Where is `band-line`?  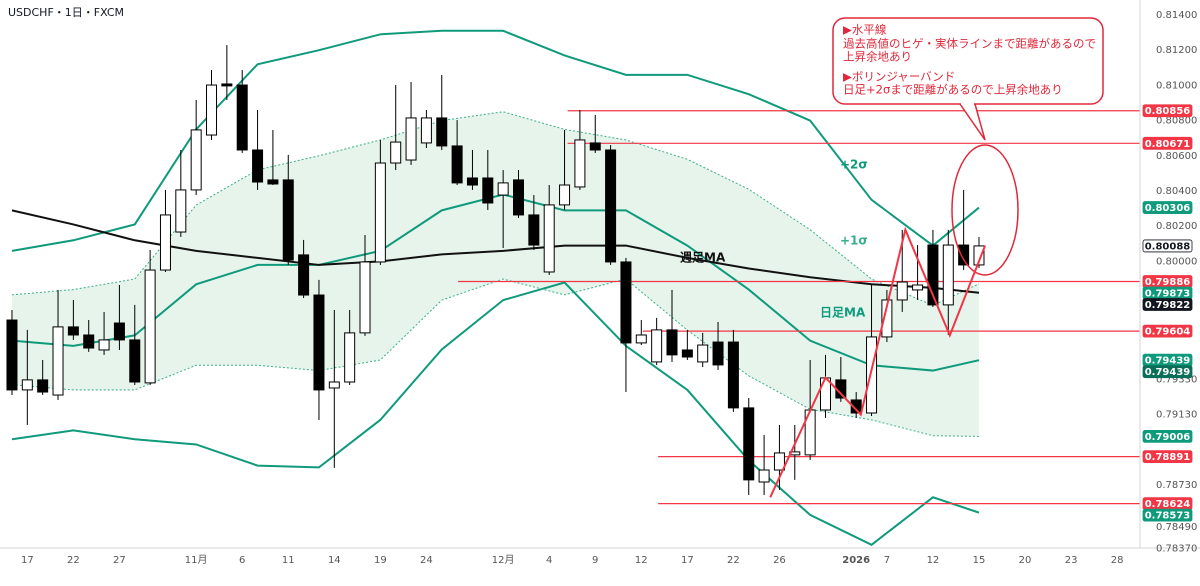 band-line is located at coordinates (495, 251).